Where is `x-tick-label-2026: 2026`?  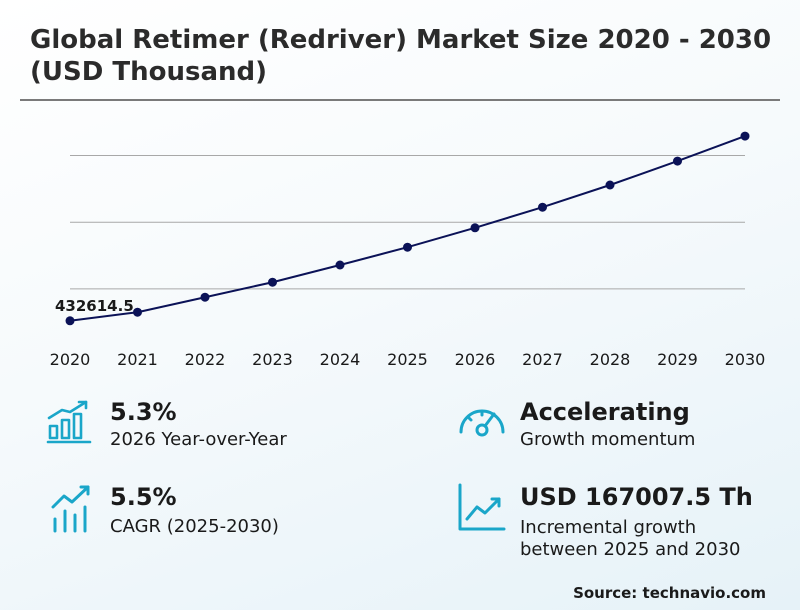 x-tick-label-2026: 2026 is located at coordinates (475, 359).